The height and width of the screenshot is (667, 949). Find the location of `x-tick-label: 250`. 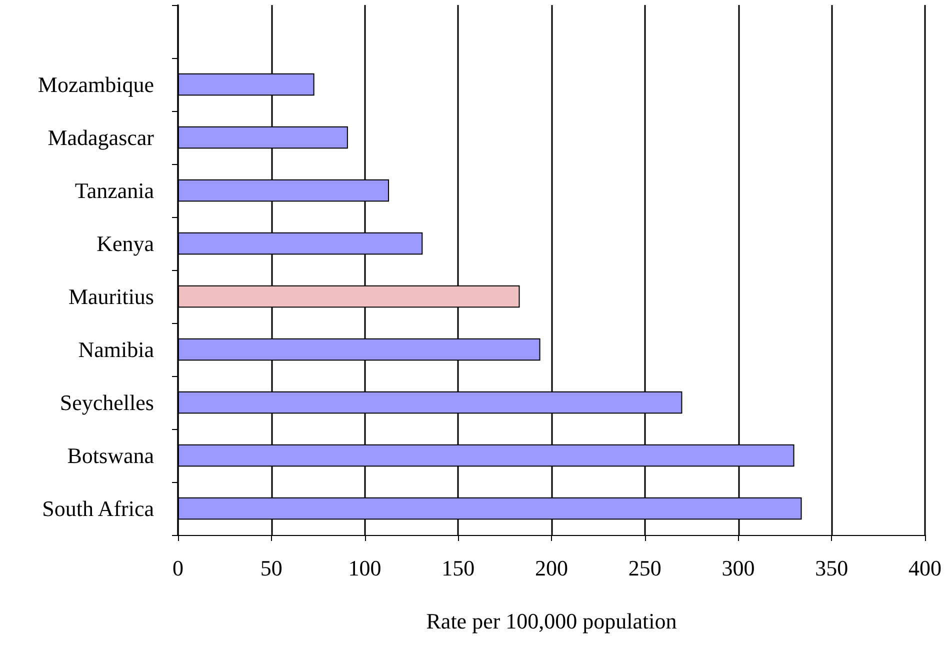

x-tick-label: 250 is located at coordinates (645, 568).